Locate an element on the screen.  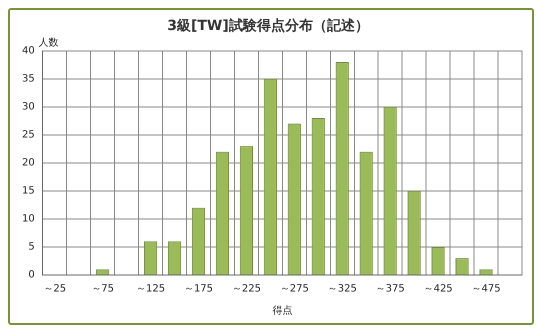
chart-title: 3級[TW]試験得点分布（記述） is located at coordinates (268, 25).